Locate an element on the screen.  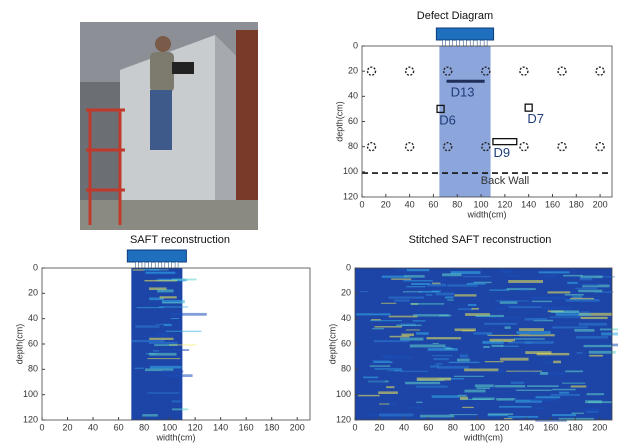
y-tick-label: 120 is located at coordinates (350, 196).